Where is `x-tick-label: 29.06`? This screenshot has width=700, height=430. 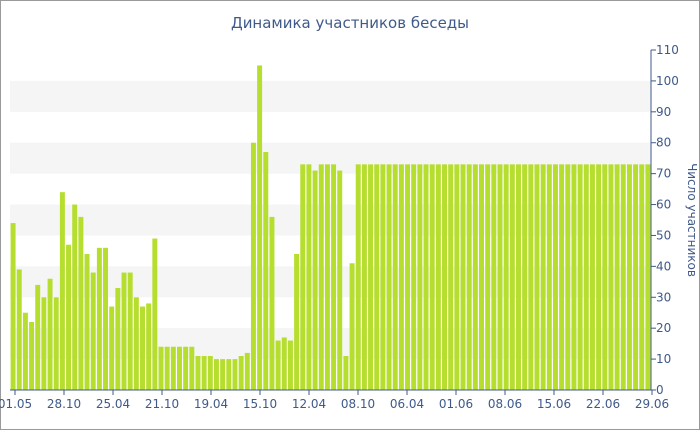
x-tick-label: 29.06 is located at coordinates (652, 404).